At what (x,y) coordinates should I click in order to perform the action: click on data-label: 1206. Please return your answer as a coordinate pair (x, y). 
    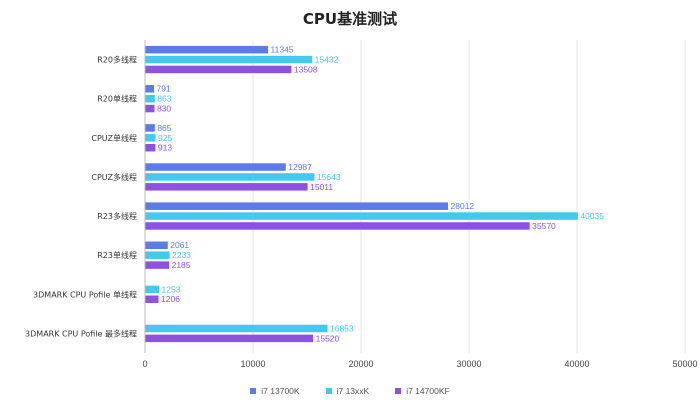
    Looking at the image, I should click on (170, 299).